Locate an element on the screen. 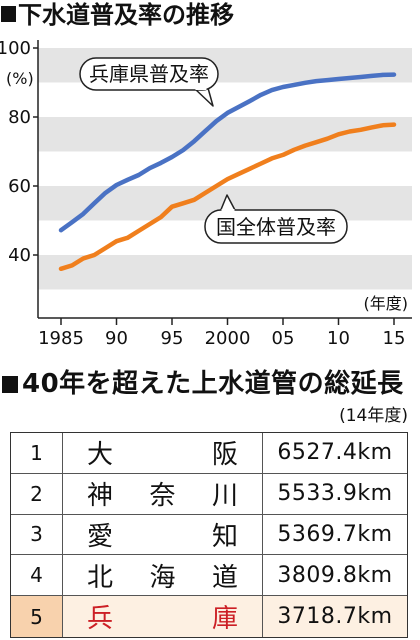 Image resolution: width=420 pixels, height=640 pixels. prefecture-name: 北海道 is located at coordinates (162, 575).